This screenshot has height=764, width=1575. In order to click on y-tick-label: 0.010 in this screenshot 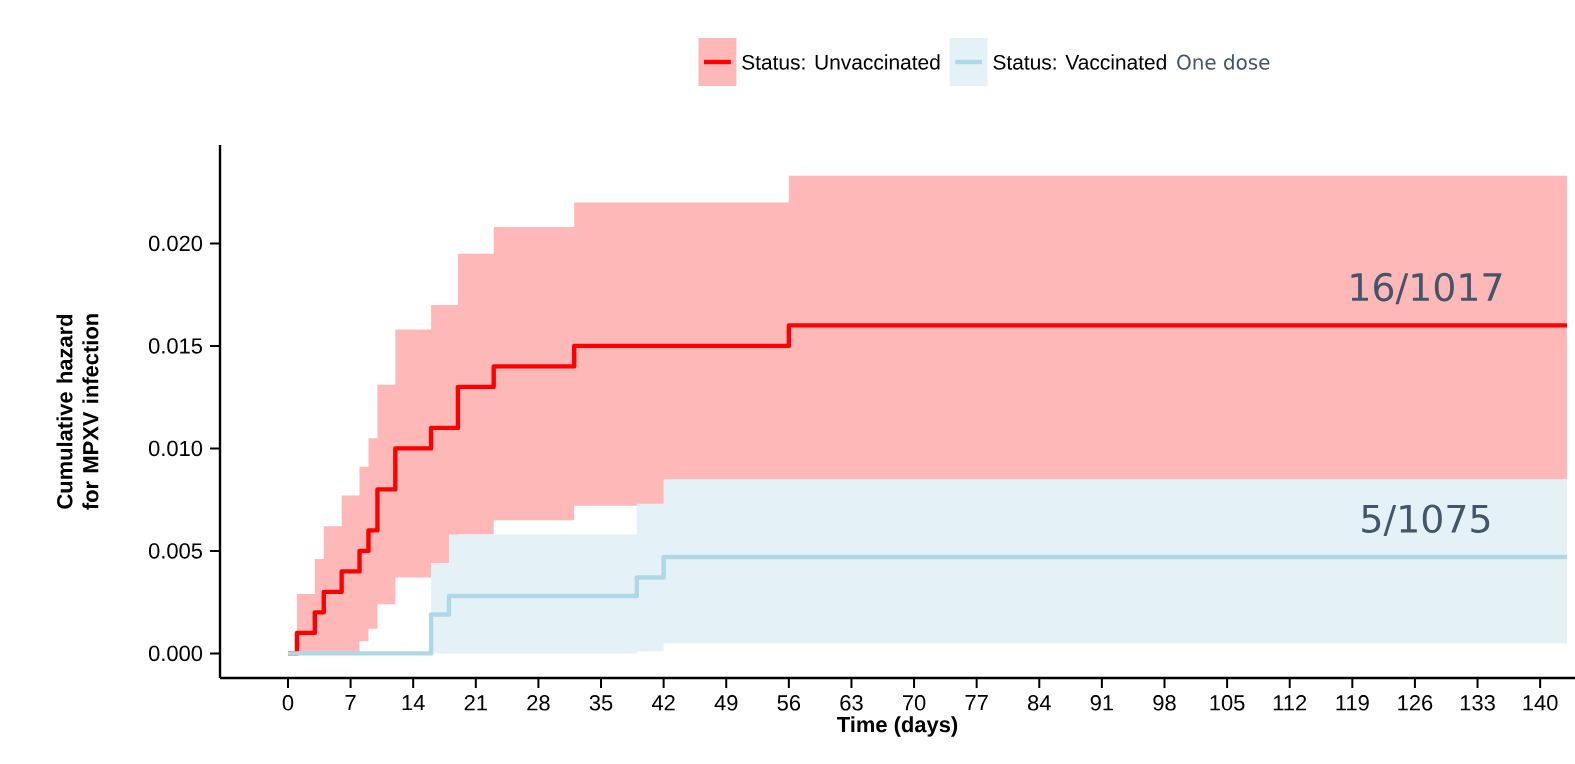, I will do `click(175, 448)`.